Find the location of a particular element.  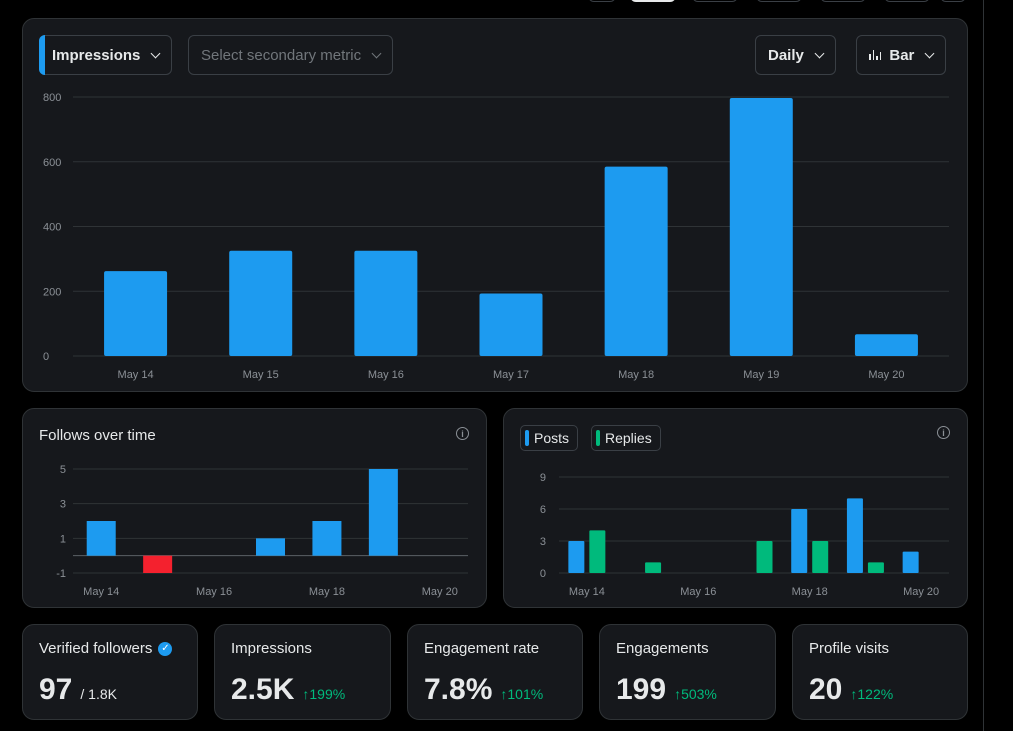

stat-change: ↑503% is located at coordinates (695, 694).